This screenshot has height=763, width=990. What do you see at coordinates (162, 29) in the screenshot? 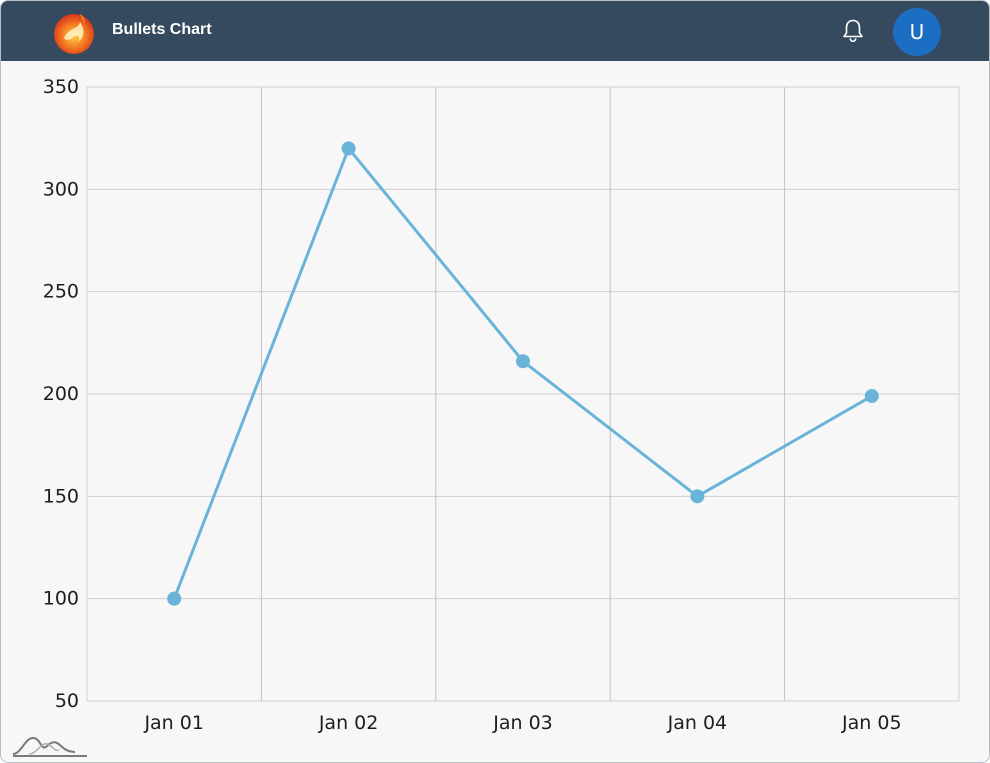
I see `app-title: Bullets Chart` at bounding box center [162, 29].